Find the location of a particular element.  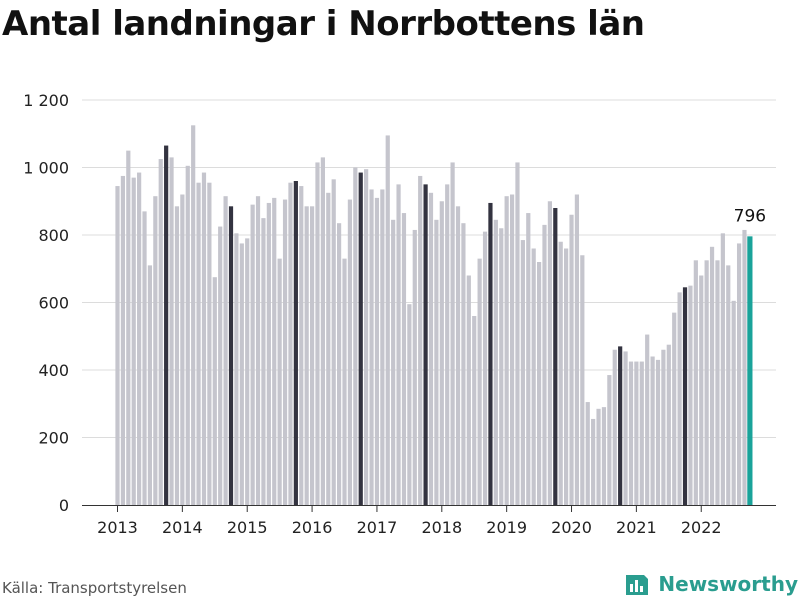

newsworthy-logo-icon is located at coordinates (637, 585).